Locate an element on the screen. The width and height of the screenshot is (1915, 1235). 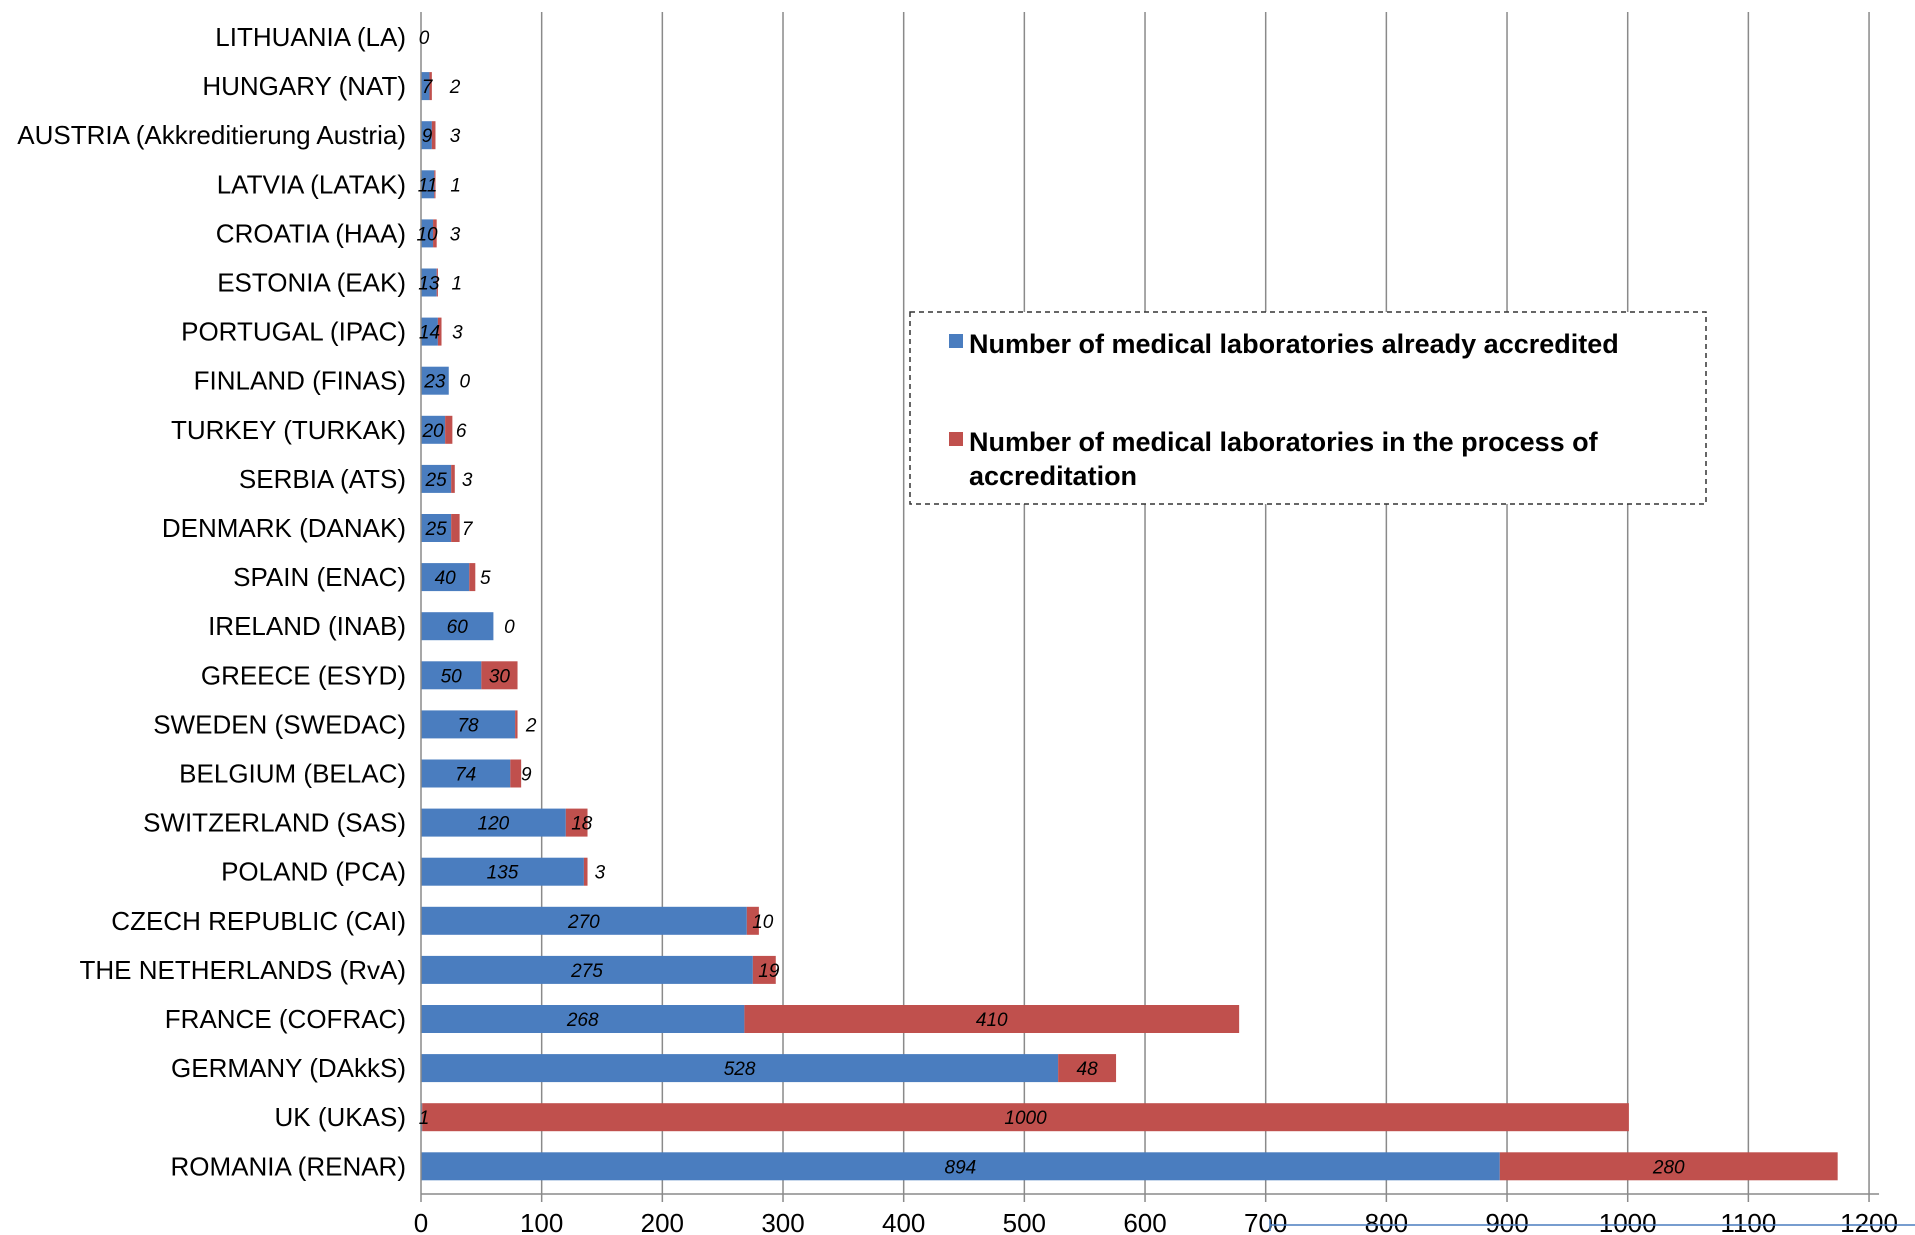
data-label-accredited: 60 is located at coordinates (458, 627).